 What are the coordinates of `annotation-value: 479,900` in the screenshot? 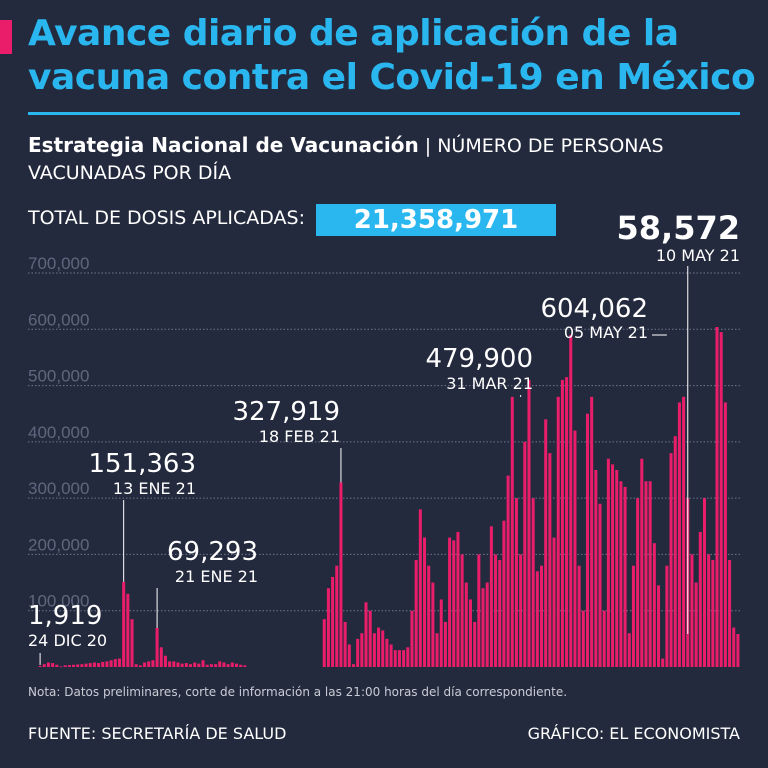 It's located at (479, 359).